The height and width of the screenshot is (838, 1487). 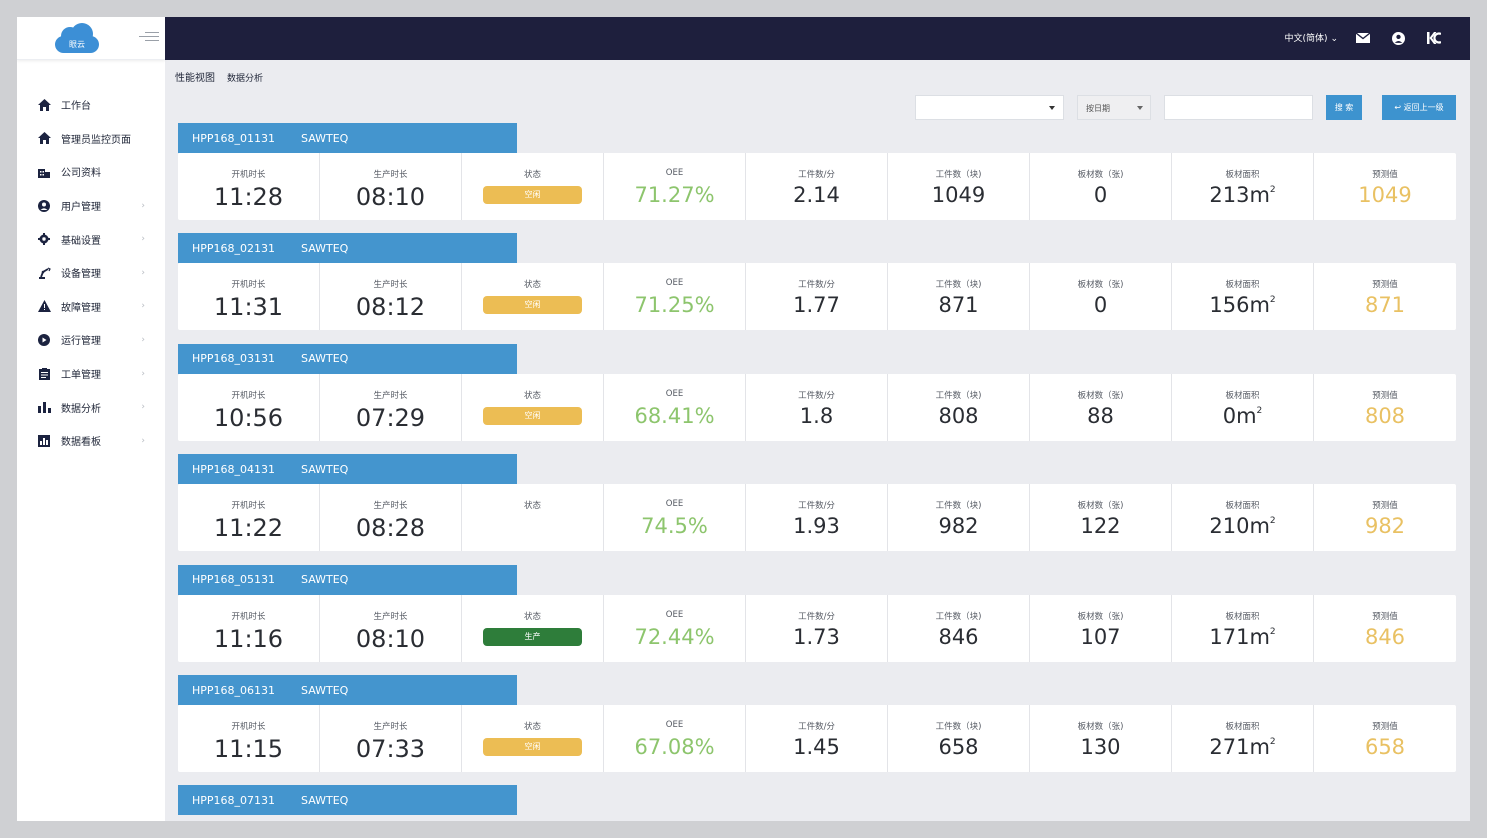 I want to click on metric-value: 08:28, so click(x=390, y=528).